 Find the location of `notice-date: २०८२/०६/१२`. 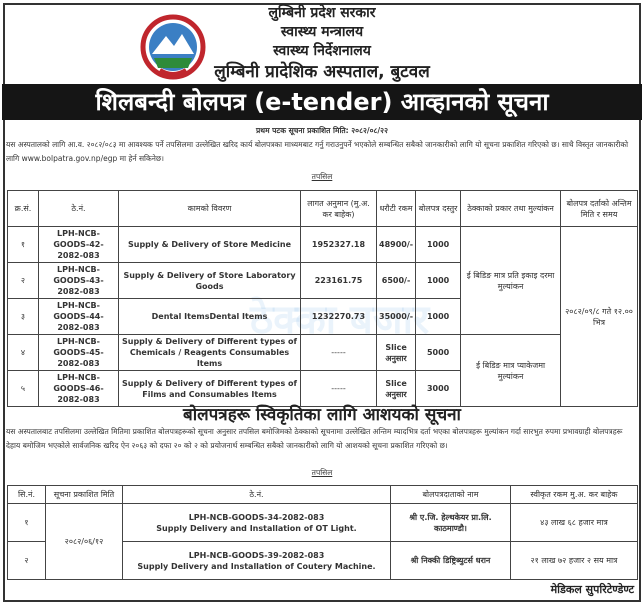

notice-date: २०८२/०६/१२ is located at coordinates (84, 541).